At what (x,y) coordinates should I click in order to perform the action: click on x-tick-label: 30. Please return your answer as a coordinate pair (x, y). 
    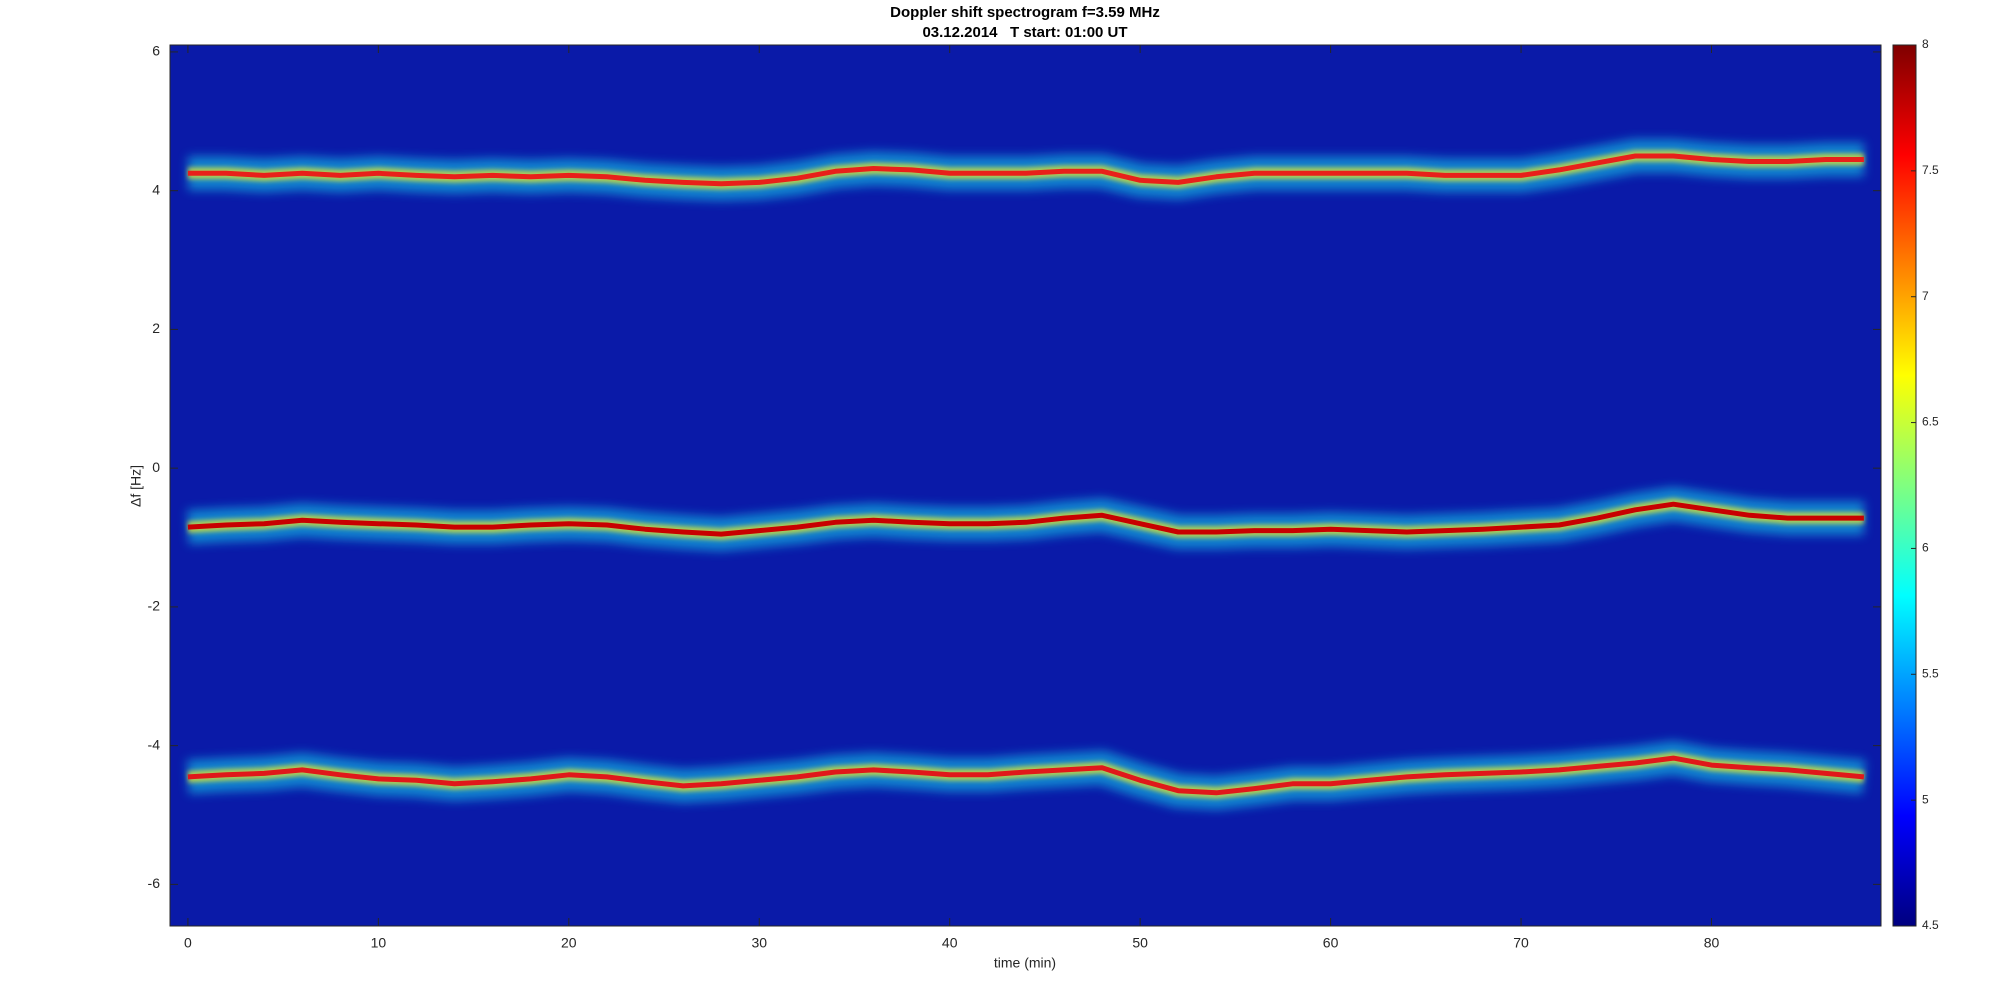
    Looking at the image, I should click on (759, 943).